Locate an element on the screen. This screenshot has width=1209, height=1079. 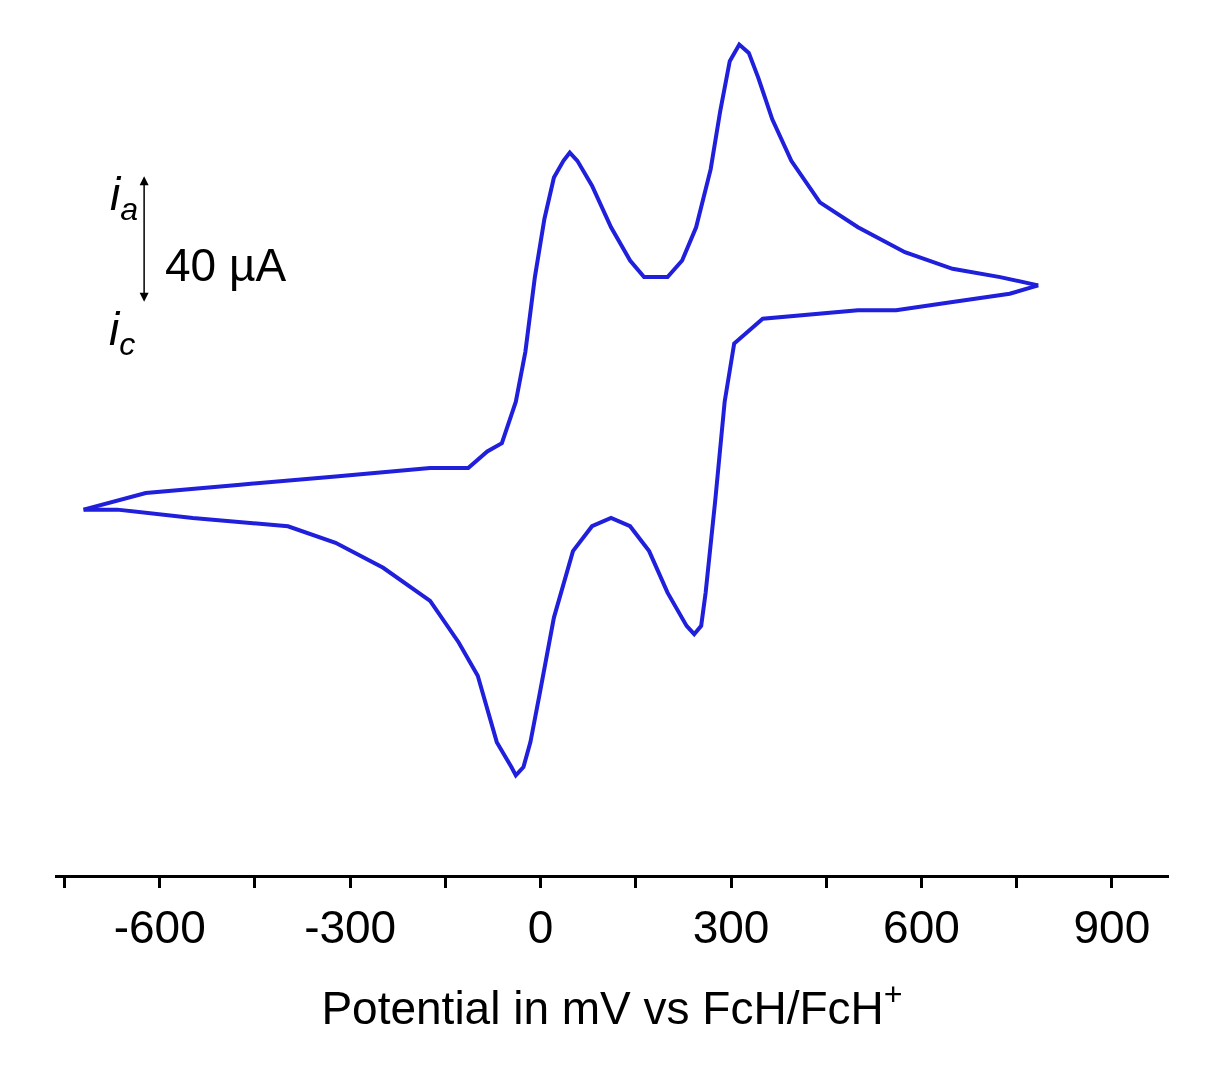
x-tick-label: -300 is located at coordinates (350, 927).